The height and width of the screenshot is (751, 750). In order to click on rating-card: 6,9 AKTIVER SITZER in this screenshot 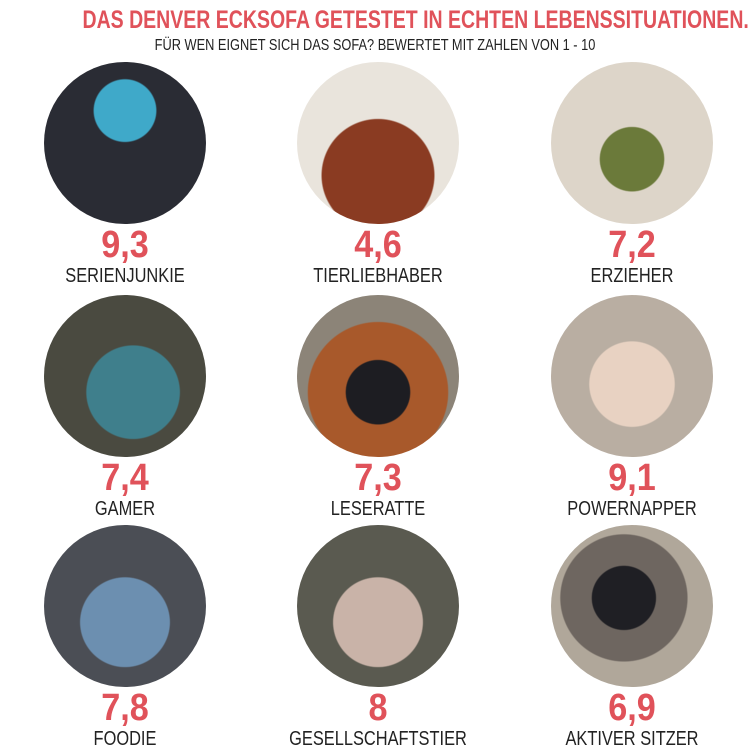, I will do `click(631, 638)`.